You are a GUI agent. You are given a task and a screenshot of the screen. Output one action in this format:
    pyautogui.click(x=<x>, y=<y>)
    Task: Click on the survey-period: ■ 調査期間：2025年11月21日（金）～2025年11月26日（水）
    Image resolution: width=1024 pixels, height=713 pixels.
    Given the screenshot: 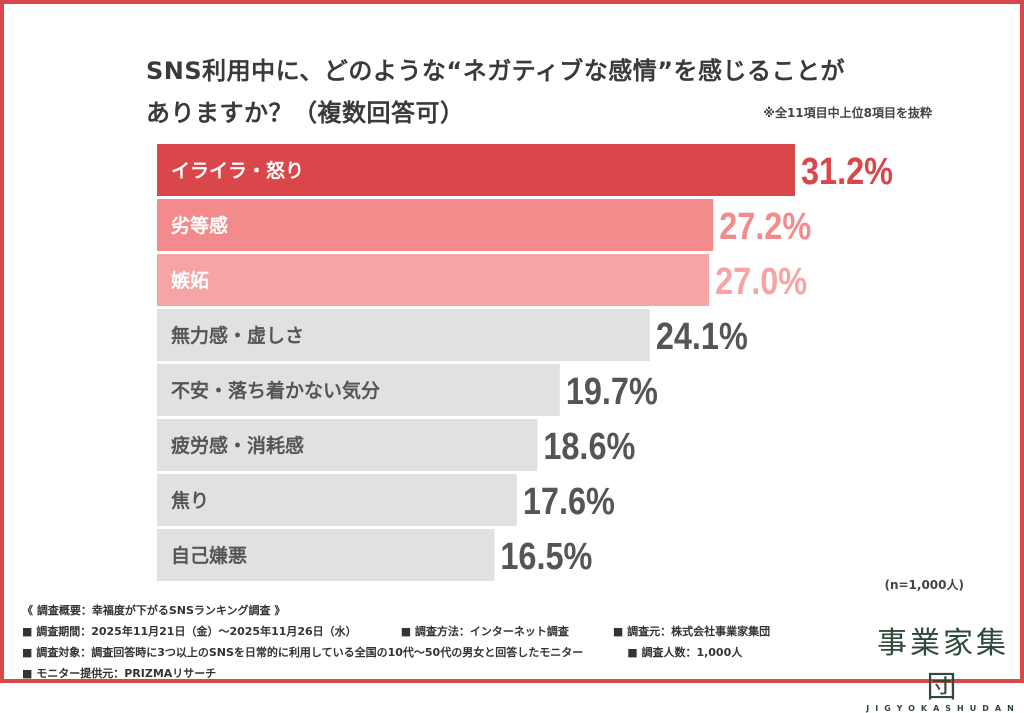 What is the action you would take?
    pyautogui.click(x=189, y=631)
    